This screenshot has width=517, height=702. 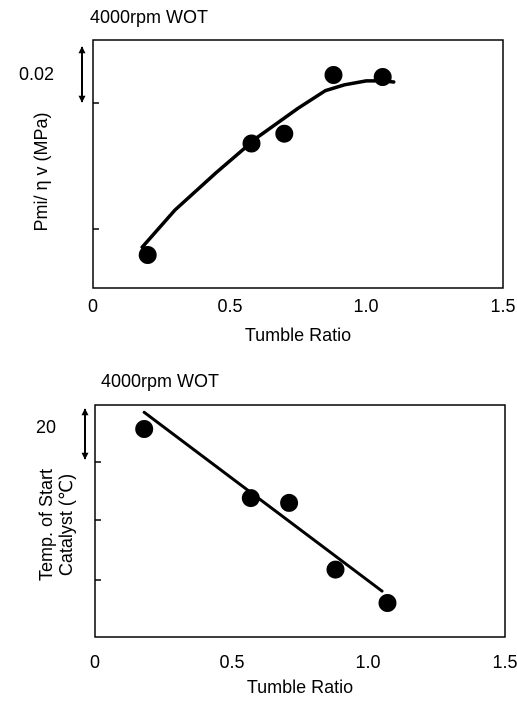 What do you see at coordinates (160, 381) in the screenshot?
I see `bottom-chart-title: 4000rpm WOT` at bounding box center [160, 381].